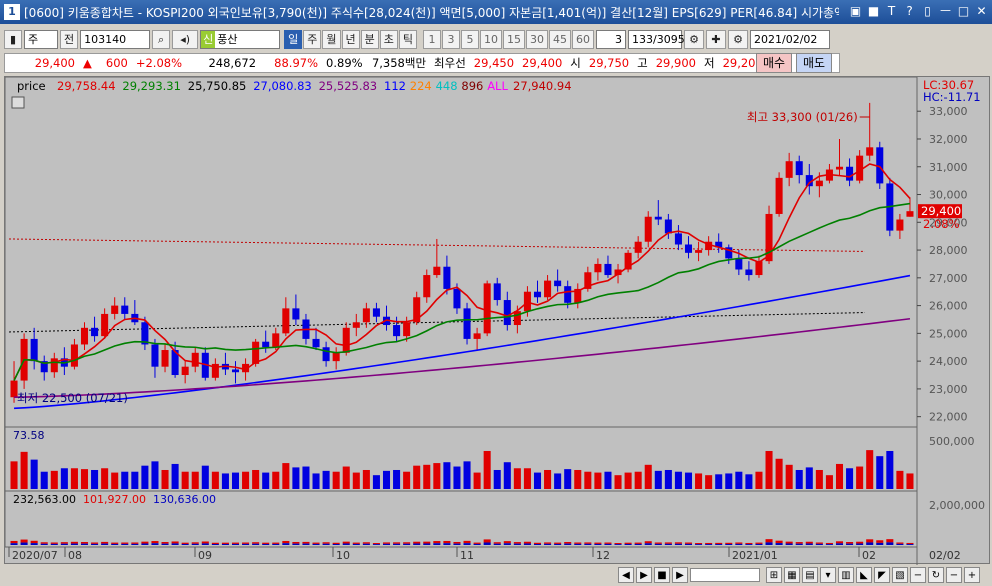 The height and width of the screenshot is (586, 992). What do you see at coordinates (900, 575) in the screenshot?
I see `layout-icon: ▧` at bounding box center [900, 575].